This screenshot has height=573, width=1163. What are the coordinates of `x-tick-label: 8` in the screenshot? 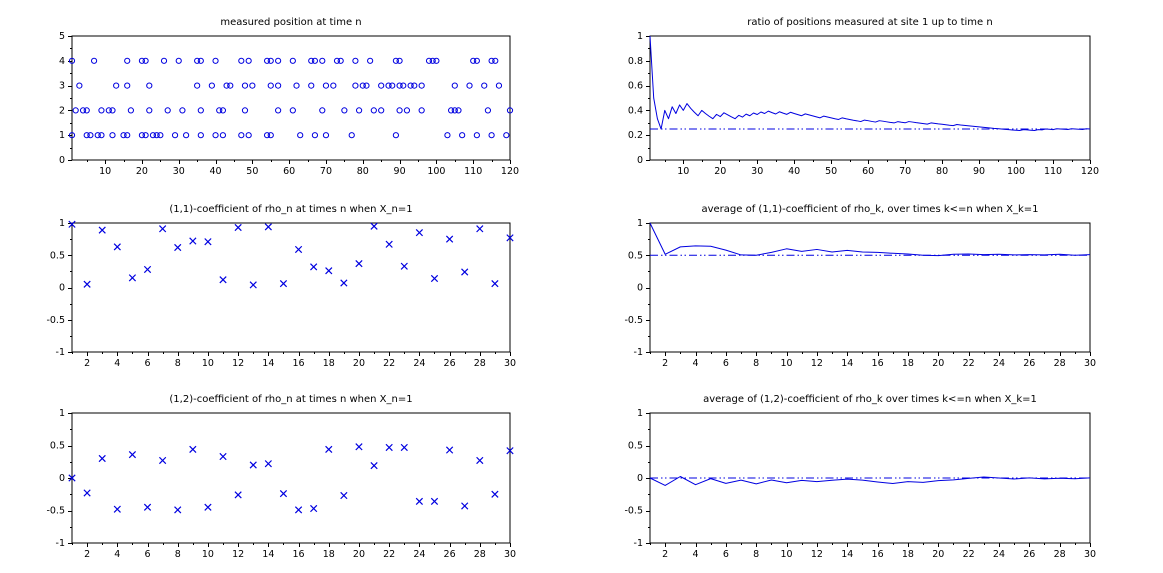 It's located at (756, 363).